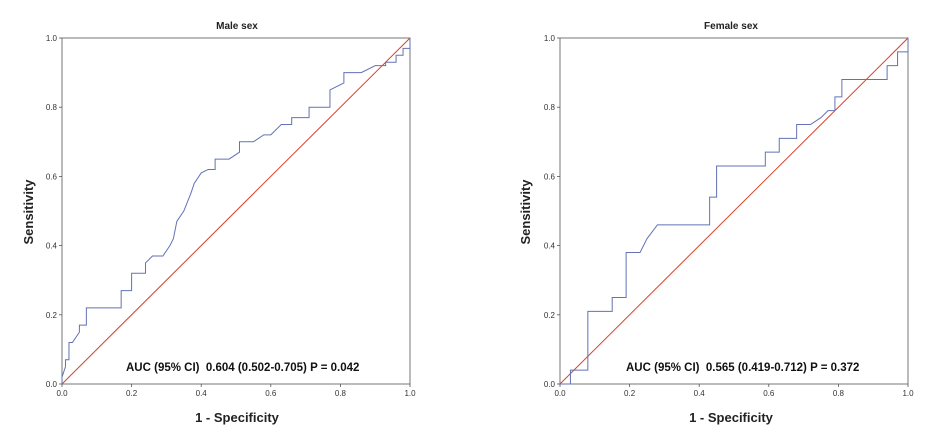 This screenshot has width=929, height=432. Describe the element at coordinates (908, 393) in the screenshot. I see `x-tick-label-female-5: 1.0` at that location.